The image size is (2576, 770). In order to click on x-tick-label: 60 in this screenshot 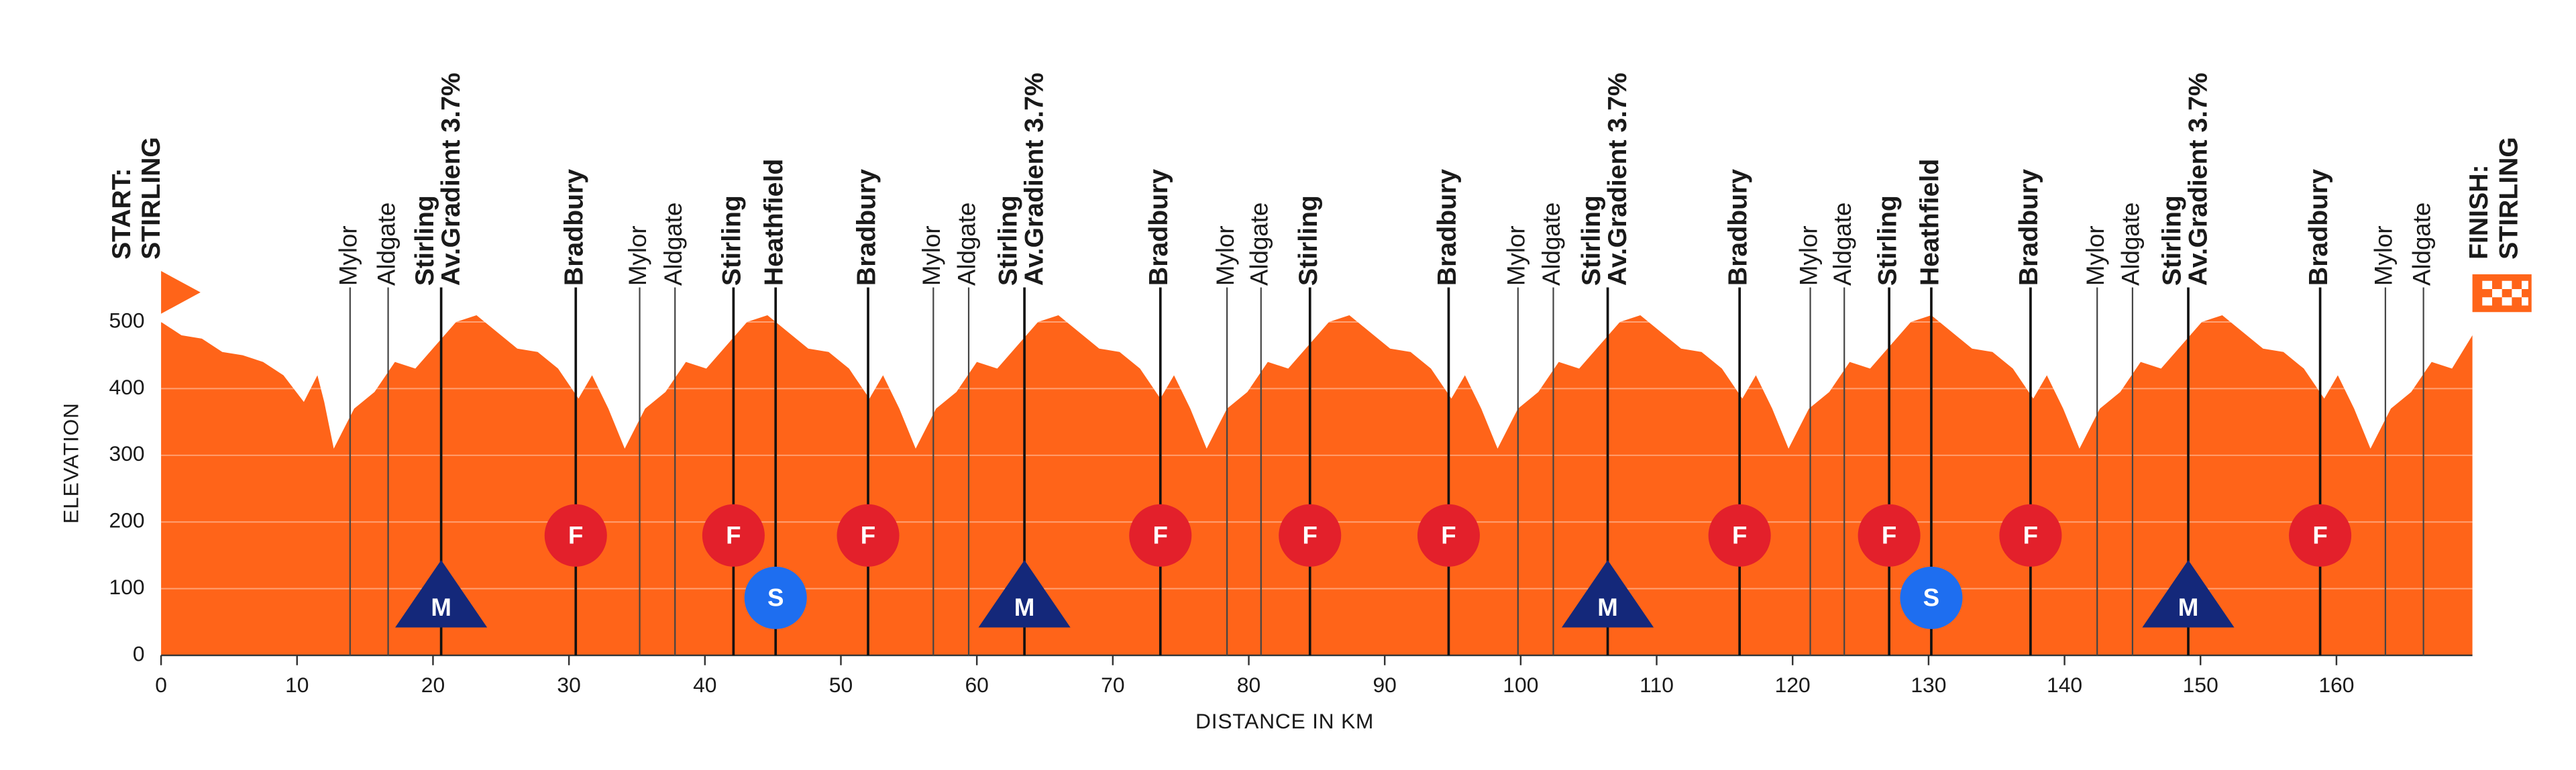, I will do `click(976, 685)`.